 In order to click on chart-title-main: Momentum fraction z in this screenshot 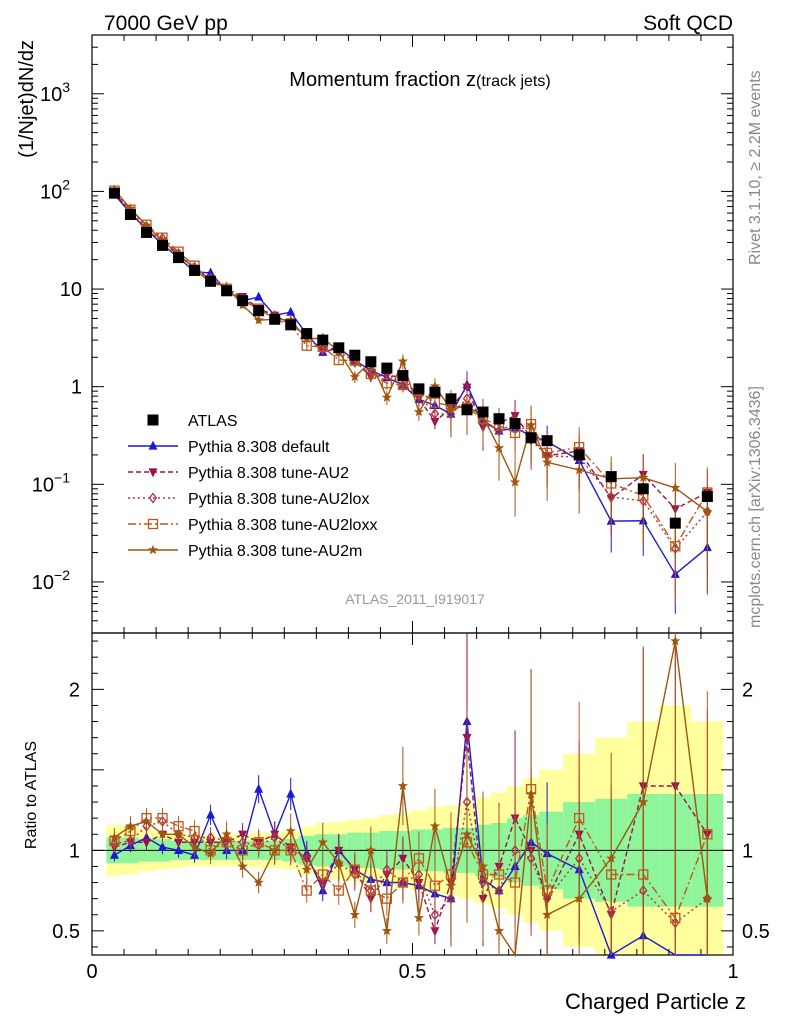, I will do `click(382, 80)`.